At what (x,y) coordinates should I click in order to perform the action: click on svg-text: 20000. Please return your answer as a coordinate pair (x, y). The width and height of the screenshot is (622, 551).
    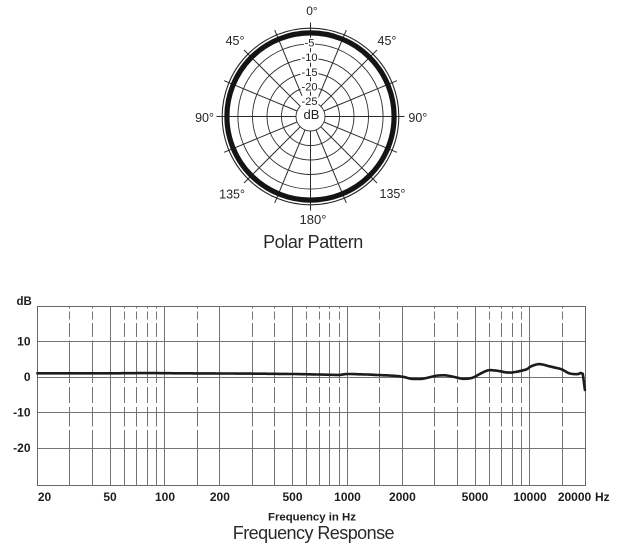
    Looking at the image, I should click on (575, 497).